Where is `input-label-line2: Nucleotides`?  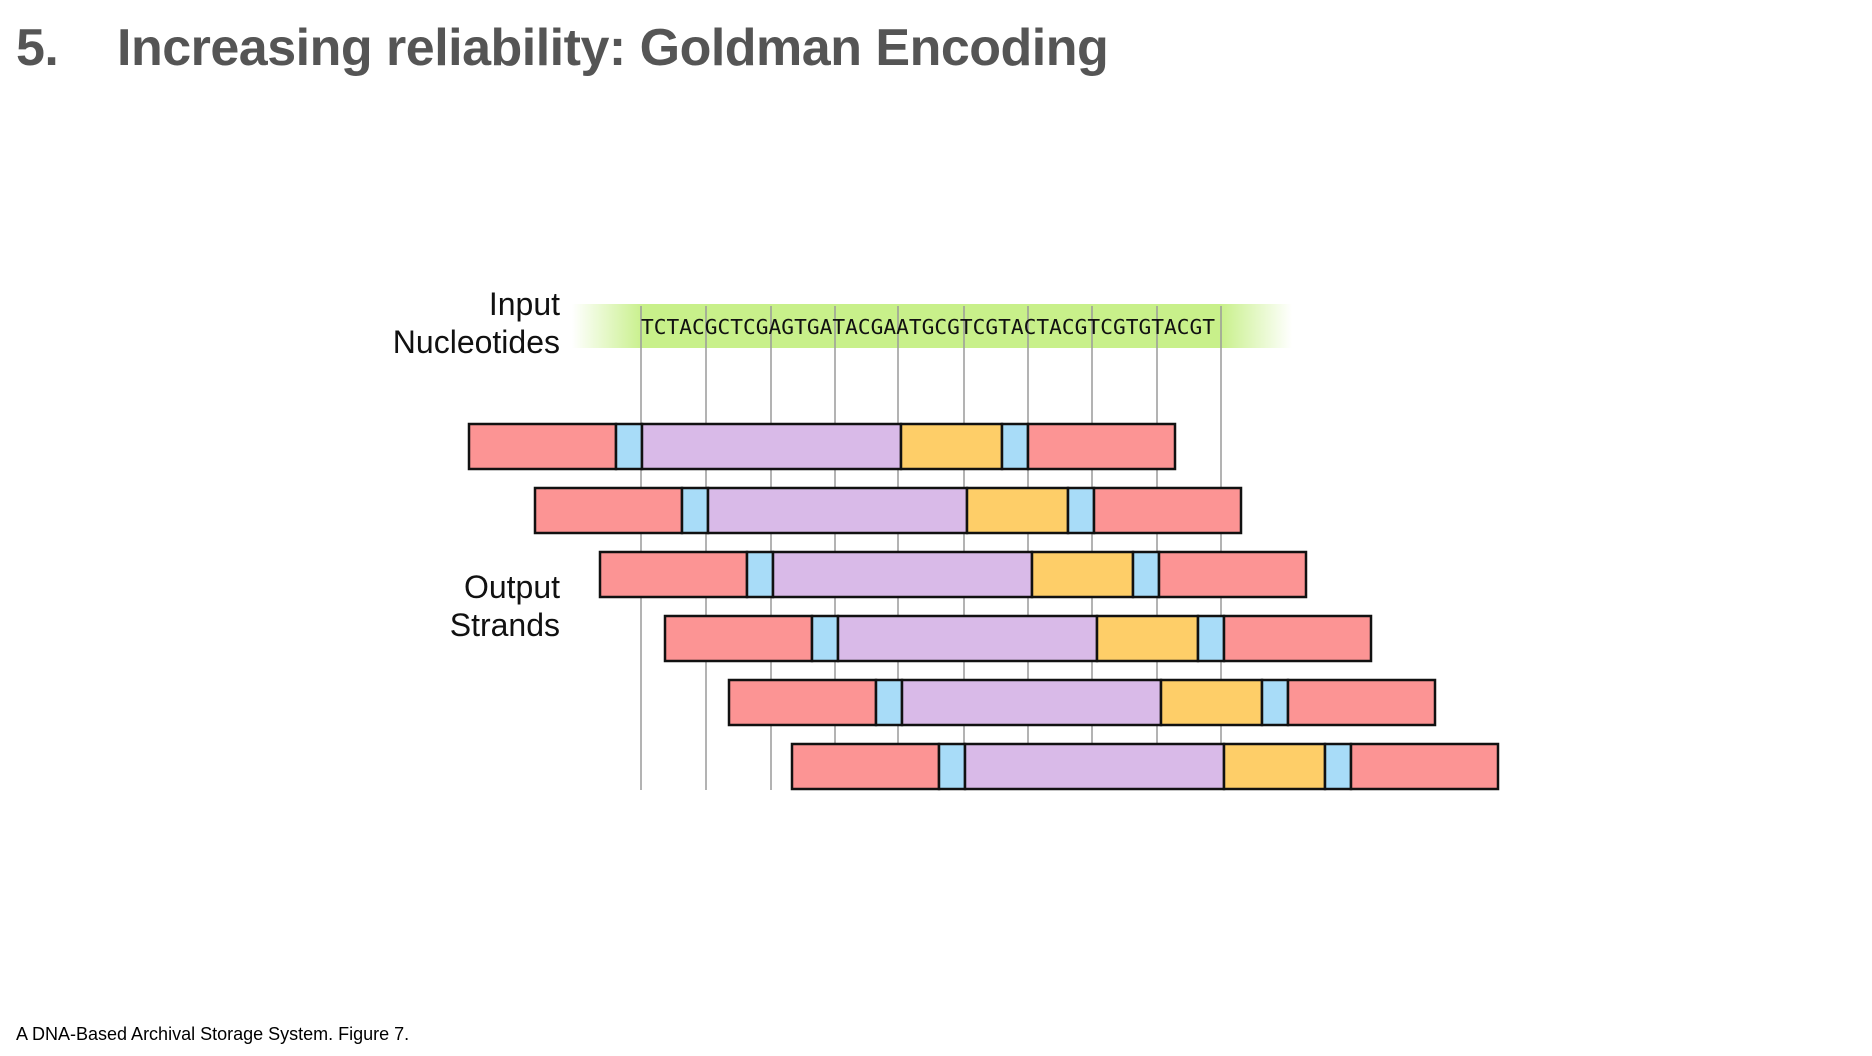
input-label-line2: Nucleotides is located at coordinates (476, 342).